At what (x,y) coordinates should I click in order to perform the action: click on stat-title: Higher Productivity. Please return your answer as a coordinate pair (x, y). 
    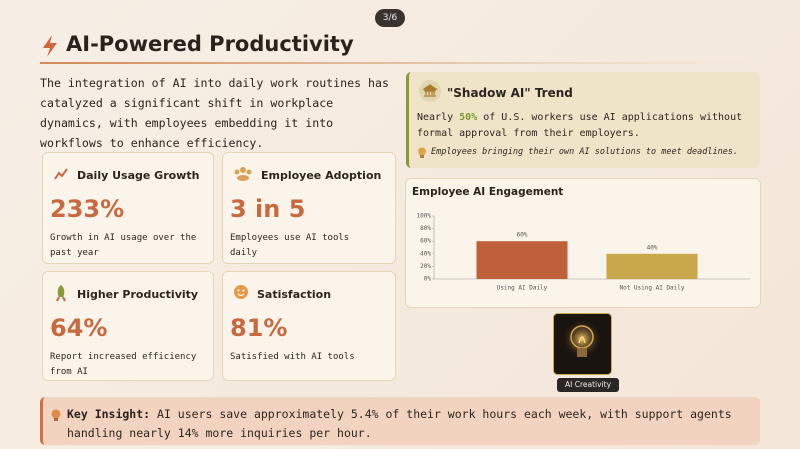
    Looking at the image, I should click on (138, 294).